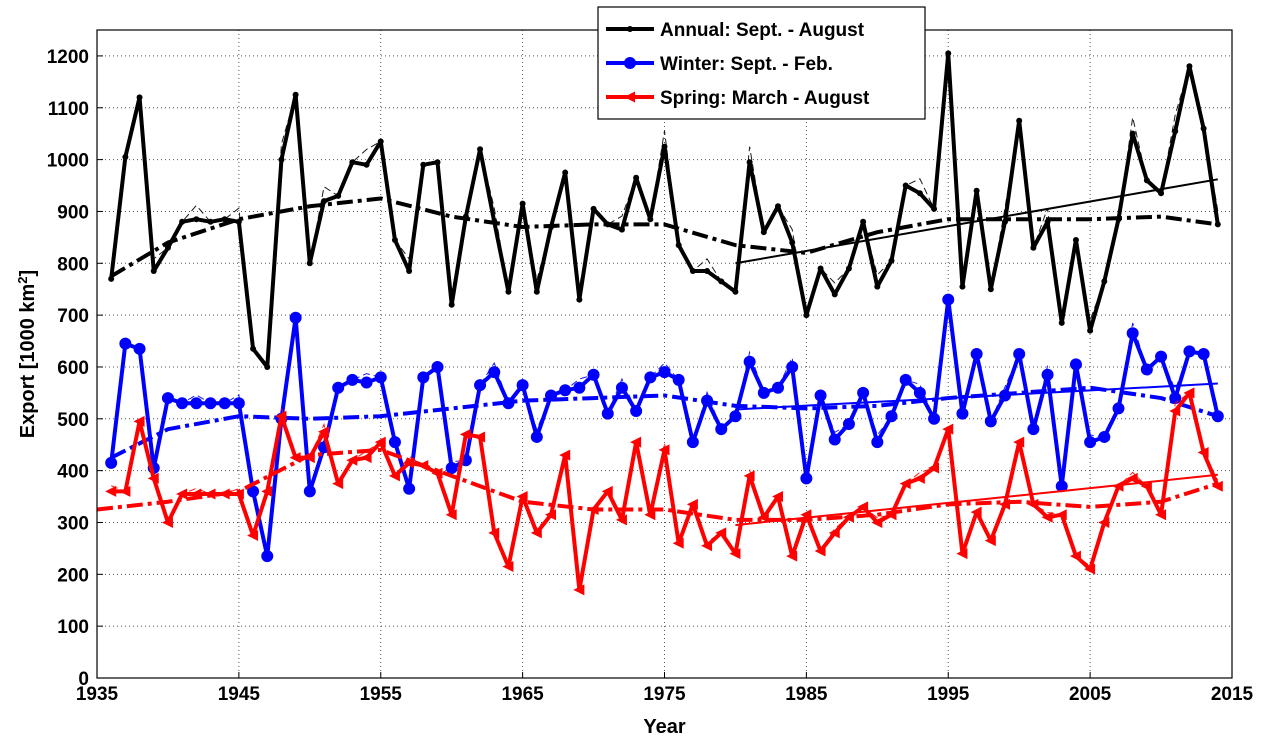 Image resolution: width=1270 pixels, height=740 pixels. What do you see at coordinates (522, 694) in the screenshot?
I see `x-tick-label: 1965` at bounding box center [522, 694].